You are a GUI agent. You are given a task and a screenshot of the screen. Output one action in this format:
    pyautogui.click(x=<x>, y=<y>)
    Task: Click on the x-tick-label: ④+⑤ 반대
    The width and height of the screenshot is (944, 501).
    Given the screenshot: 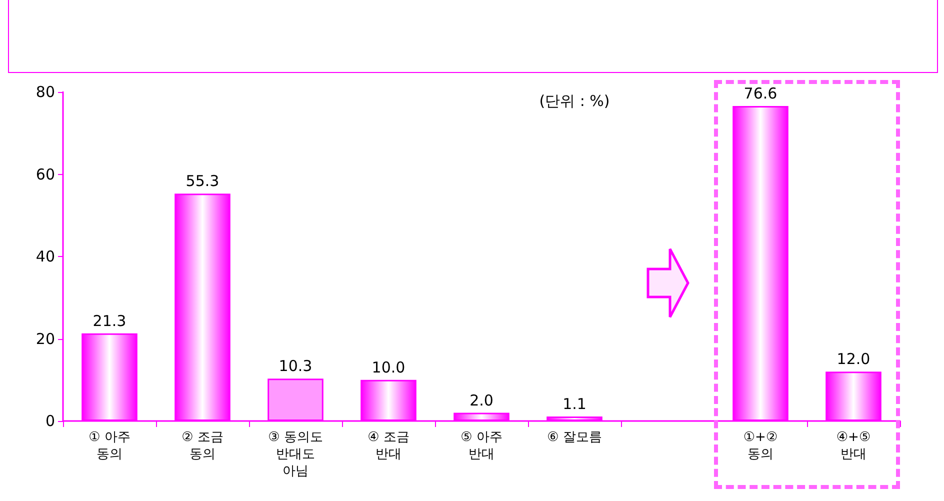 What is the action you would take?
    pyautogui.click(x=853, y=446)
    